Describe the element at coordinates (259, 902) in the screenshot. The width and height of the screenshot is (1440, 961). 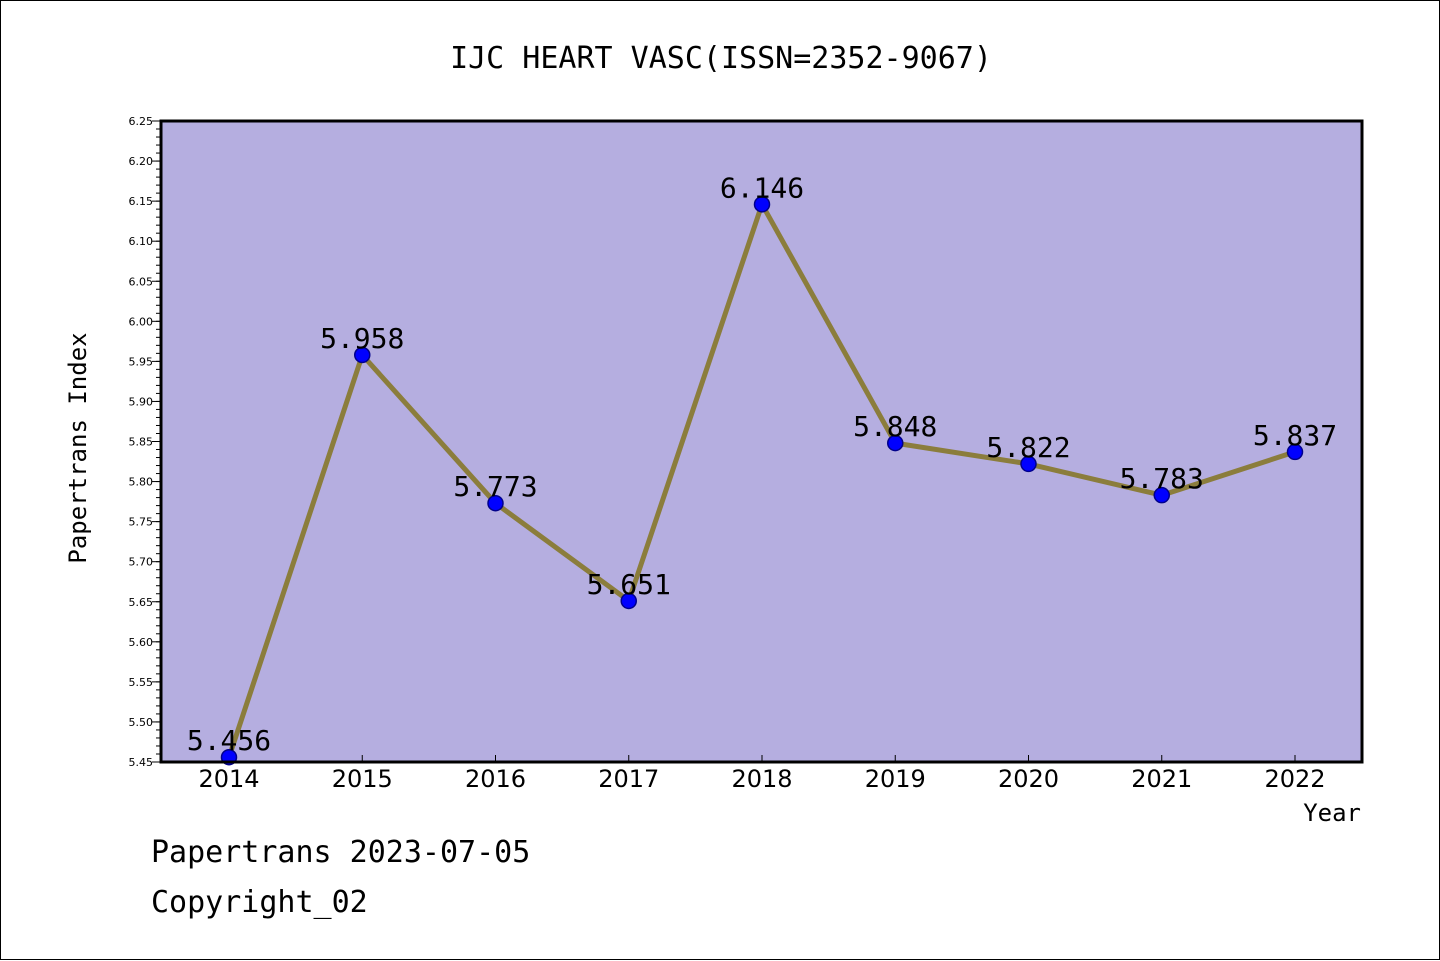
I see `footer-copyright: Copyright_02` at that location.